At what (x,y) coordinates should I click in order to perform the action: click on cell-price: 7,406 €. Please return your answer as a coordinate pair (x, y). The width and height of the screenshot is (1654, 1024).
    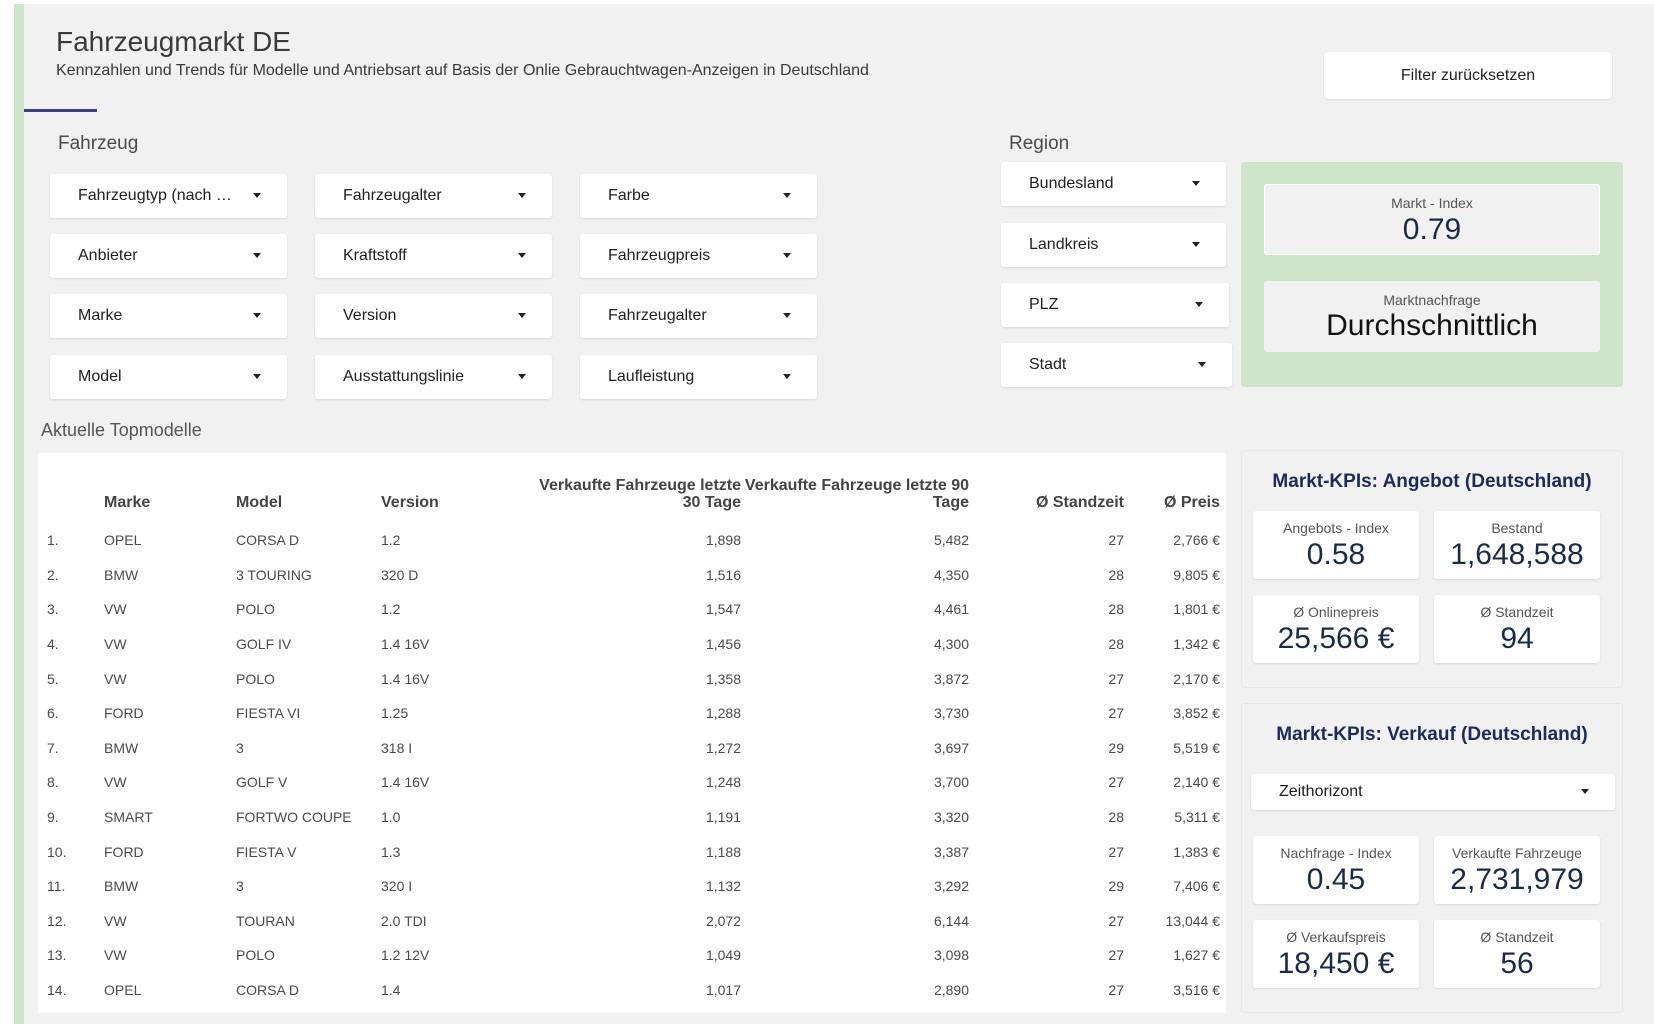
    Looking at the image, I should click on (1196, 886).